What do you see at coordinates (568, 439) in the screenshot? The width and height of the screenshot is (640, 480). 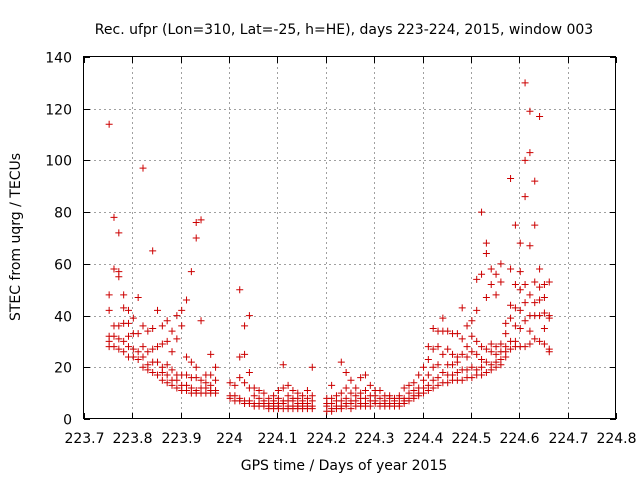 I see `x-tick-label: 224.7` at bounding box center [568, 439].